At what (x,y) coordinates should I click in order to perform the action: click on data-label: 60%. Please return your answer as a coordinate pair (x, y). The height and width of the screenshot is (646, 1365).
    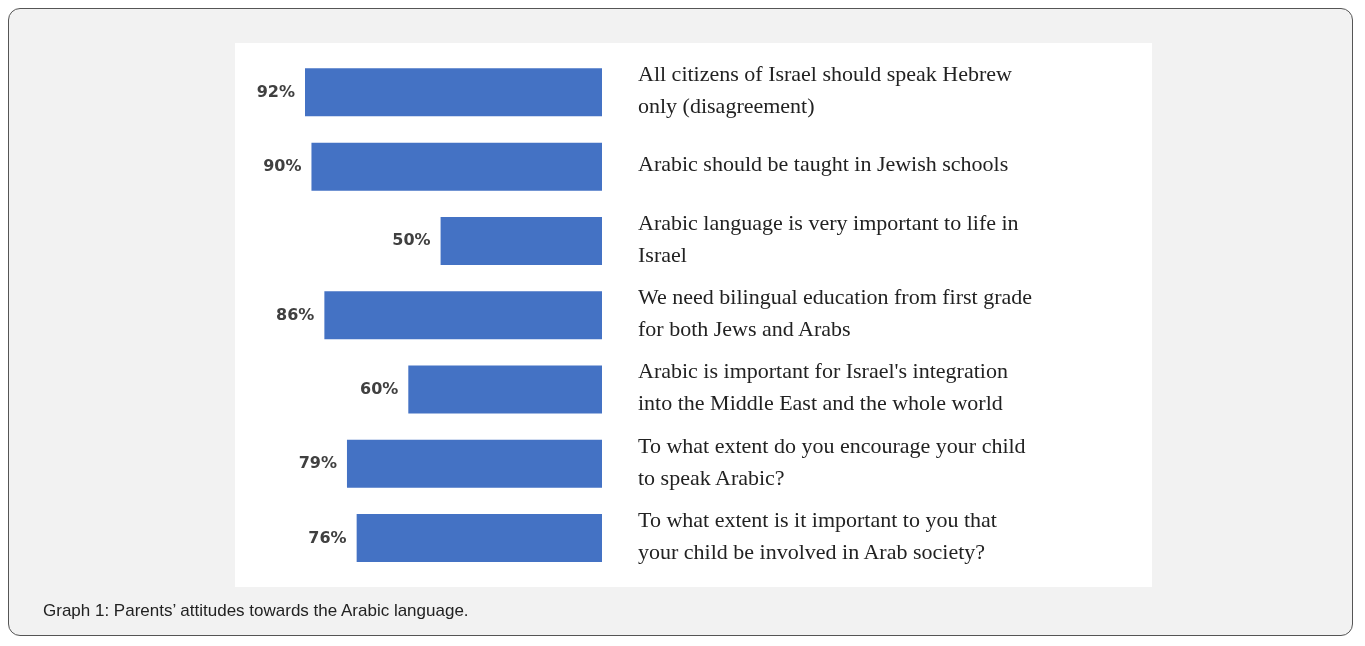
    Looking at the image, I should click on (379, 389).